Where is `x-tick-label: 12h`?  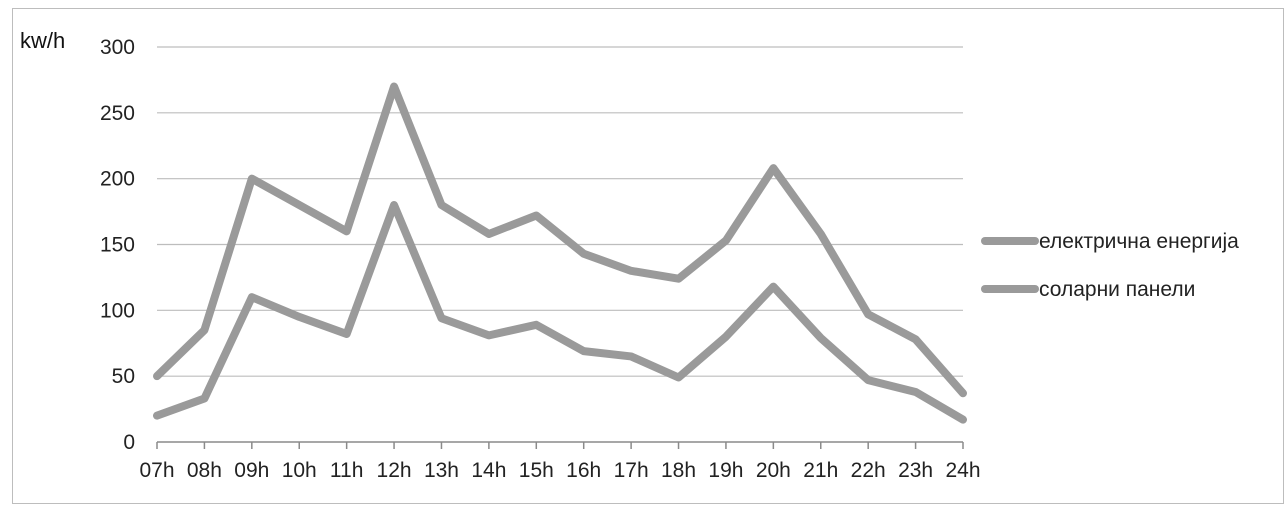
x-tick-label: 12h is located at coordinates (394, 470).